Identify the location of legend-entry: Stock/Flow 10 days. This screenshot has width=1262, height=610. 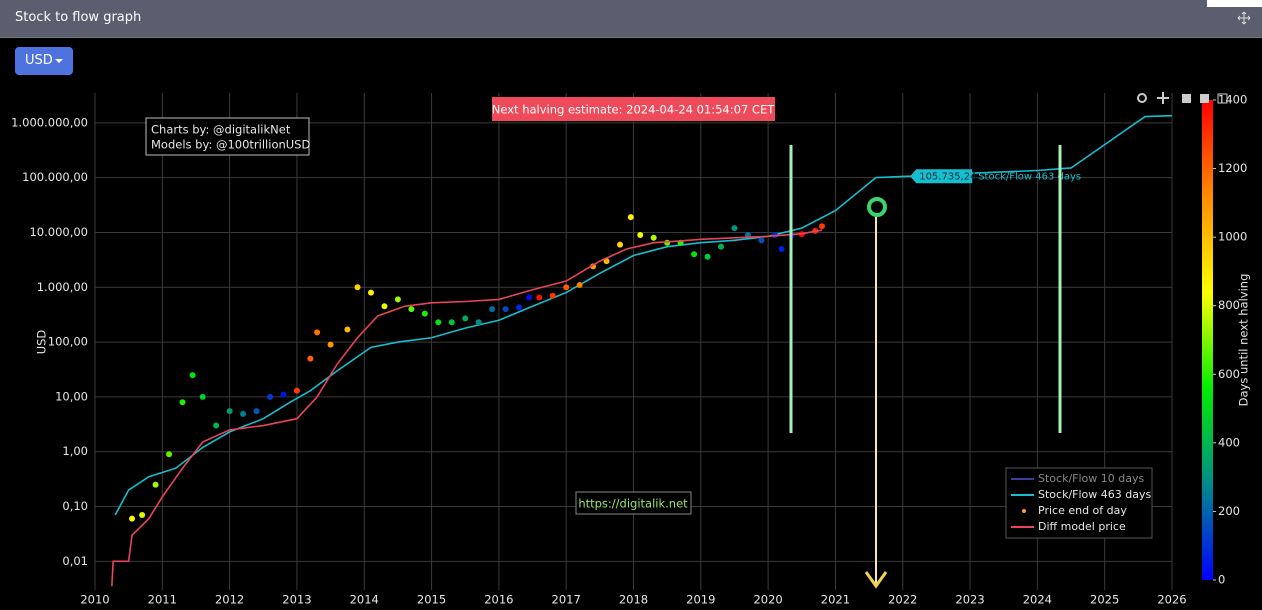
(1091, 478).